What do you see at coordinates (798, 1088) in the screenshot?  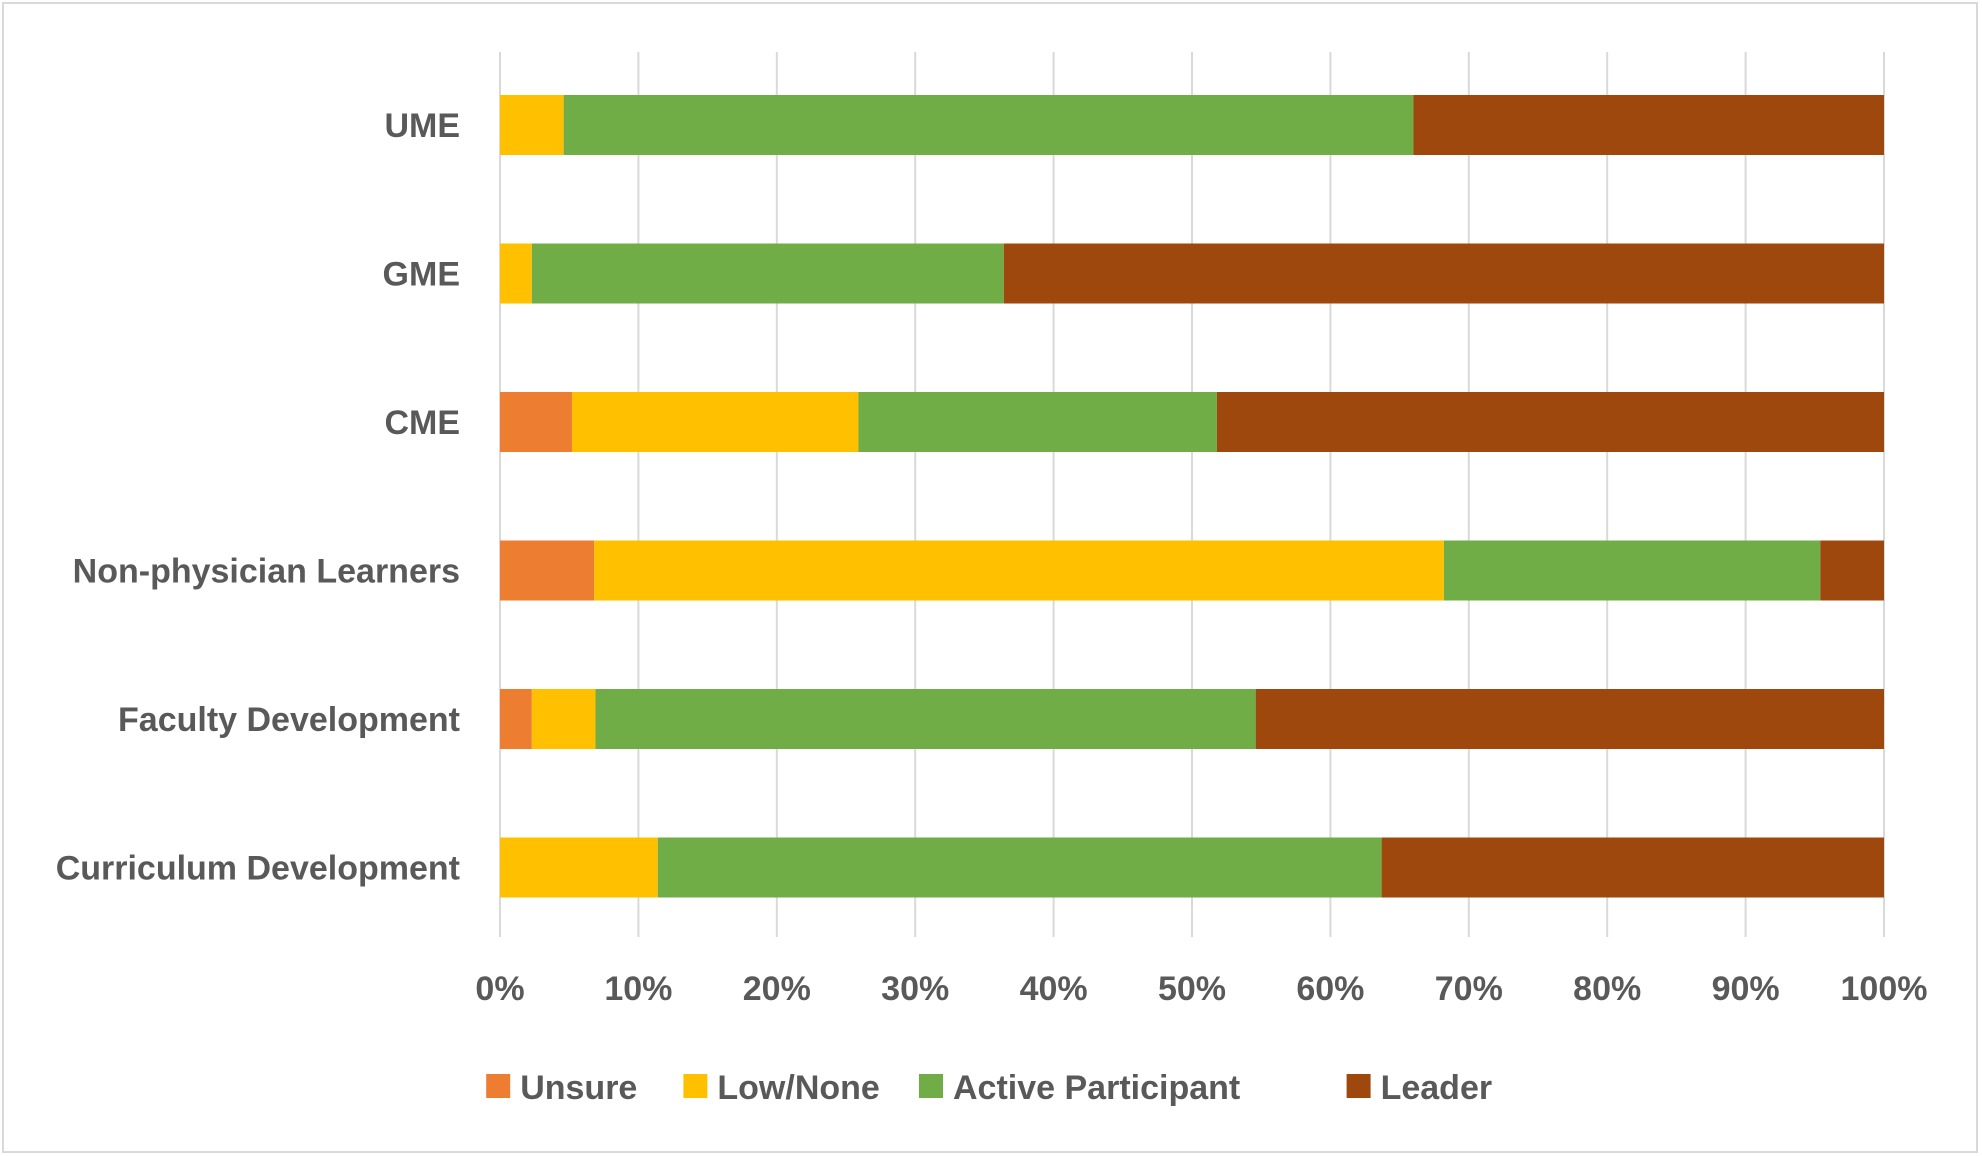 I see `legend-label: Low/None` at bounding box center [798, 1088].